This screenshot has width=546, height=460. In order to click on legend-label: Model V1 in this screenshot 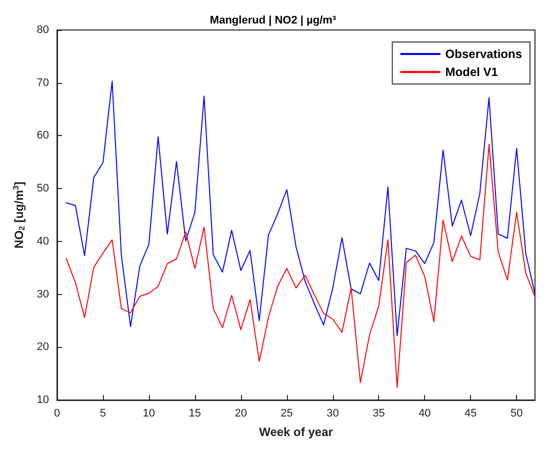, I will do `click(471, 72)`.